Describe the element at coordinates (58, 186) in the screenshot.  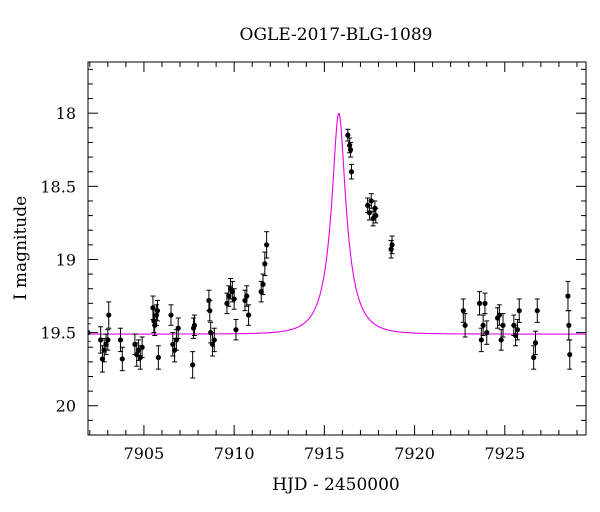
I see `y-tick-label: 18.5` at that location.